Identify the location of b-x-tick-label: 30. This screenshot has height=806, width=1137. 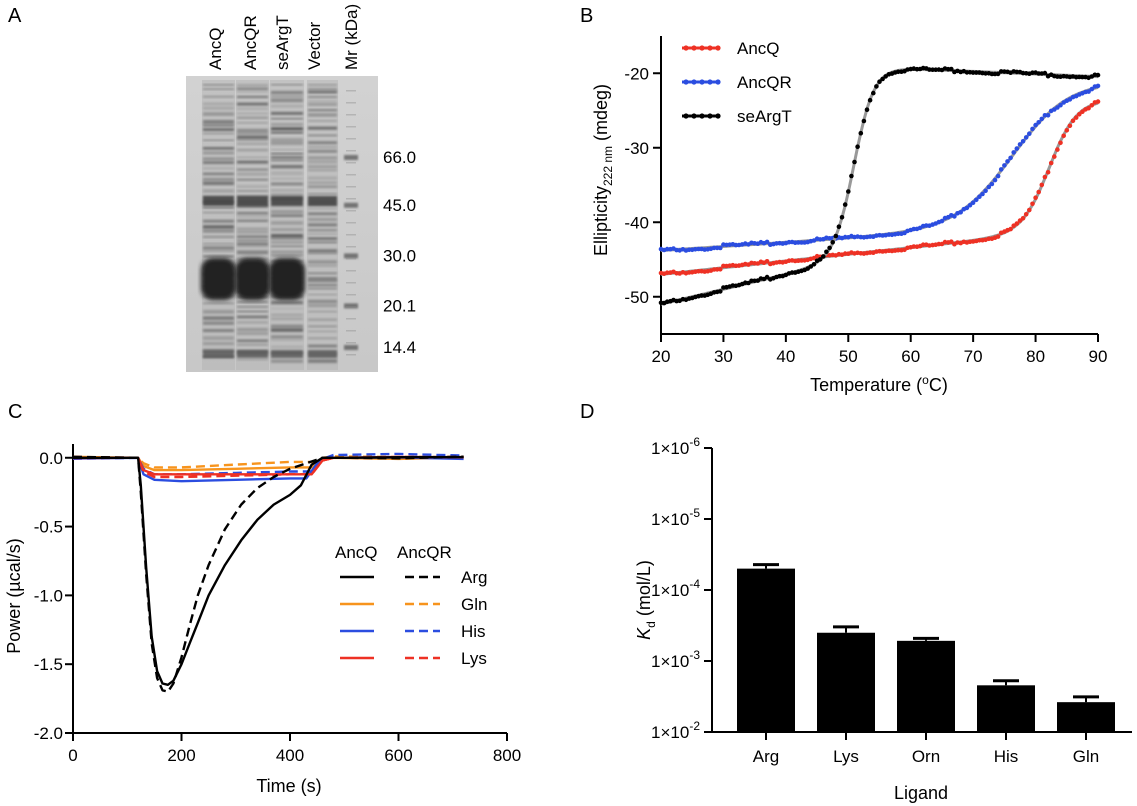
(723, 356).